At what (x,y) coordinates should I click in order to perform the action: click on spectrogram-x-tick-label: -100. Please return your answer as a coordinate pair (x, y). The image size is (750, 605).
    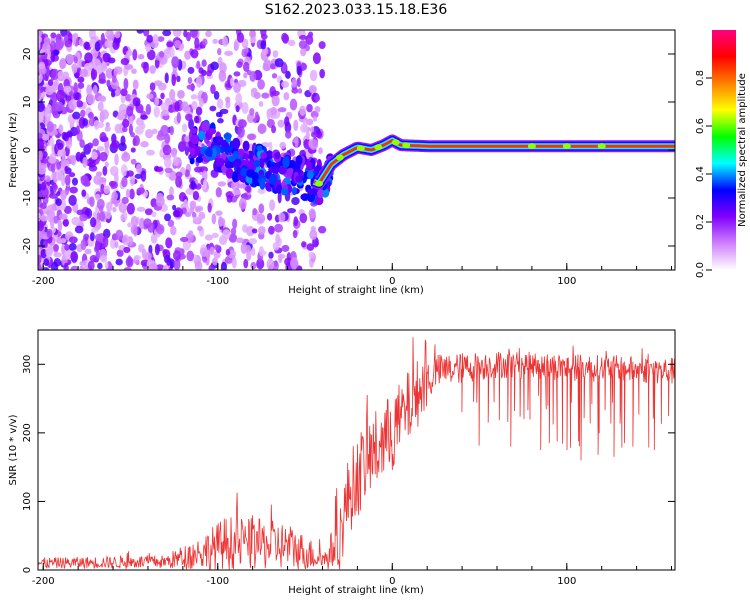
    Looking at the image, I should click on (217, 281).